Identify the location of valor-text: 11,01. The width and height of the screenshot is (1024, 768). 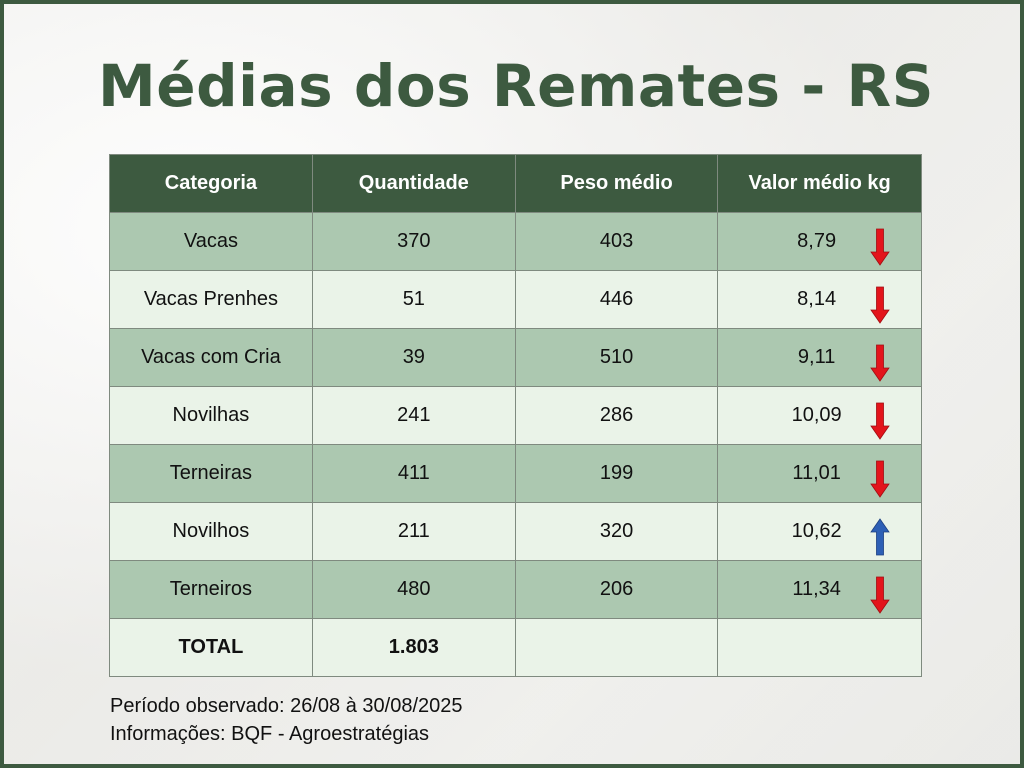
(816, 473).